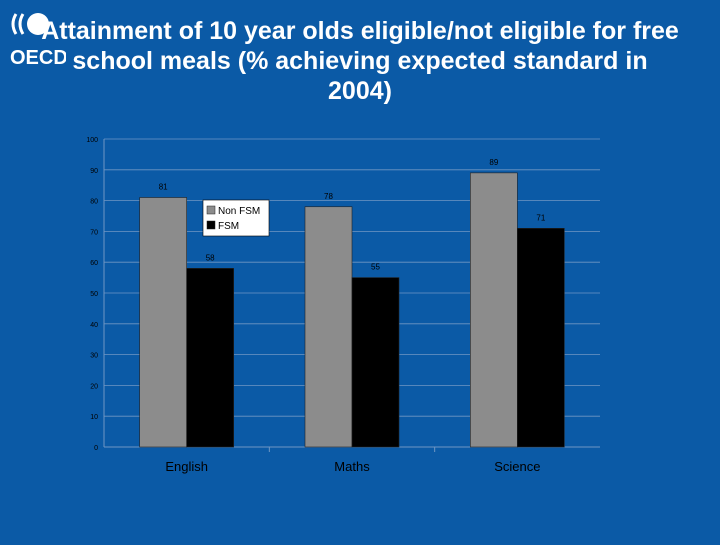 The image size is (720, 545). I want to click on legend-label: FSM, so click(228, 226).